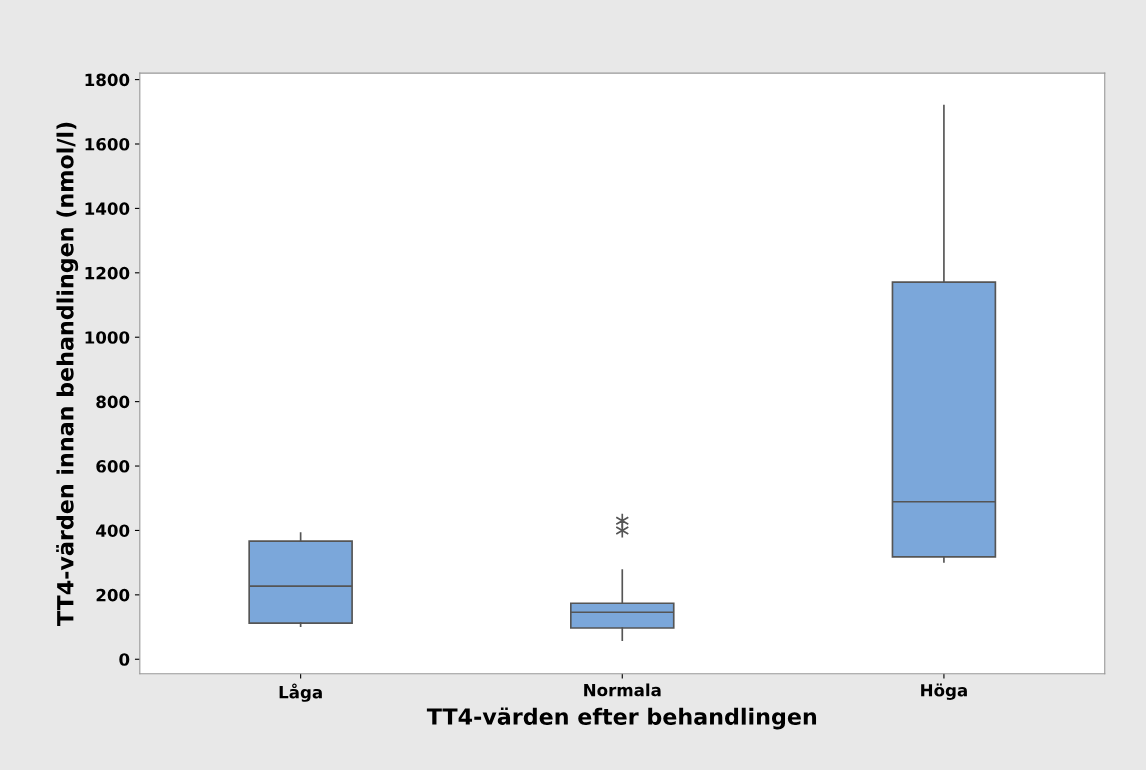 The height and width of the screenshot is (770, 1146). What do you see at coordinates (622, 690) in the screenshot?
I see `x-tick-label: Normala` at bounding box center [622, 690].